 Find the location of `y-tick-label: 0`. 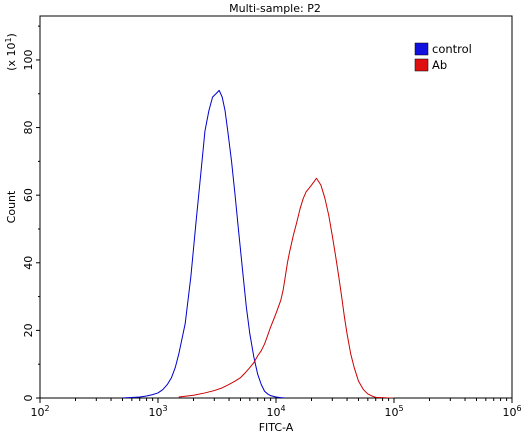

y-tick-label: 0 is located at coordinates (28, 398).